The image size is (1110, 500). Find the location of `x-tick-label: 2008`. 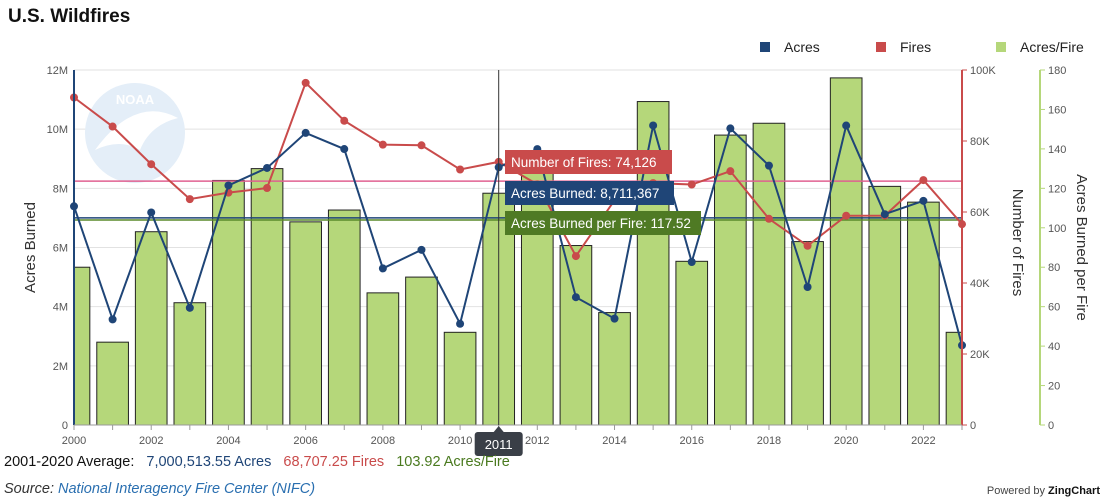

x-tick-label: 2008 is located at coordinates (383, 441).